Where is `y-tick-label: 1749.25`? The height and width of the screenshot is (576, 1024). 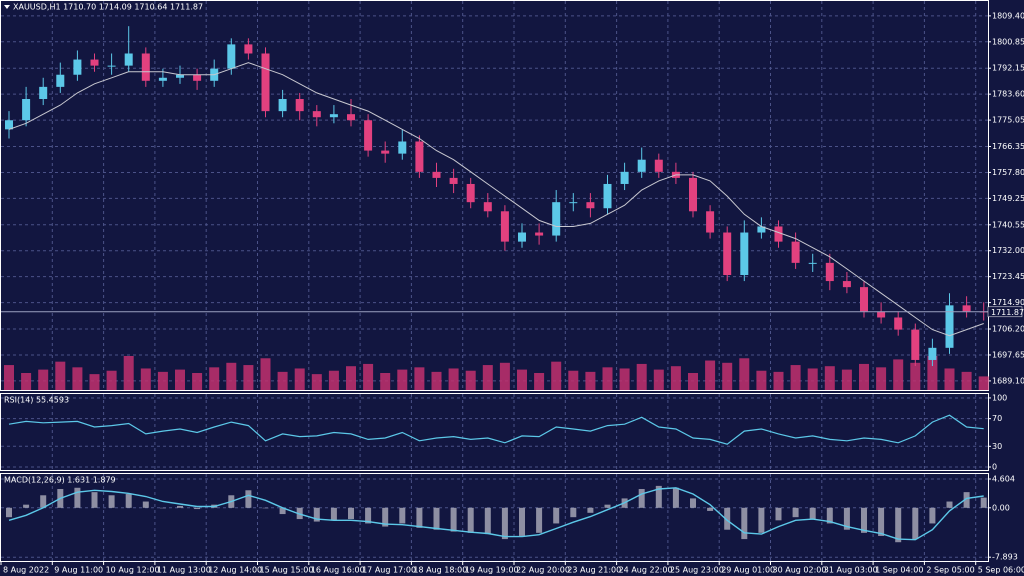 y-tick-label: 1749.25 is located at coordinates (1008, 198).